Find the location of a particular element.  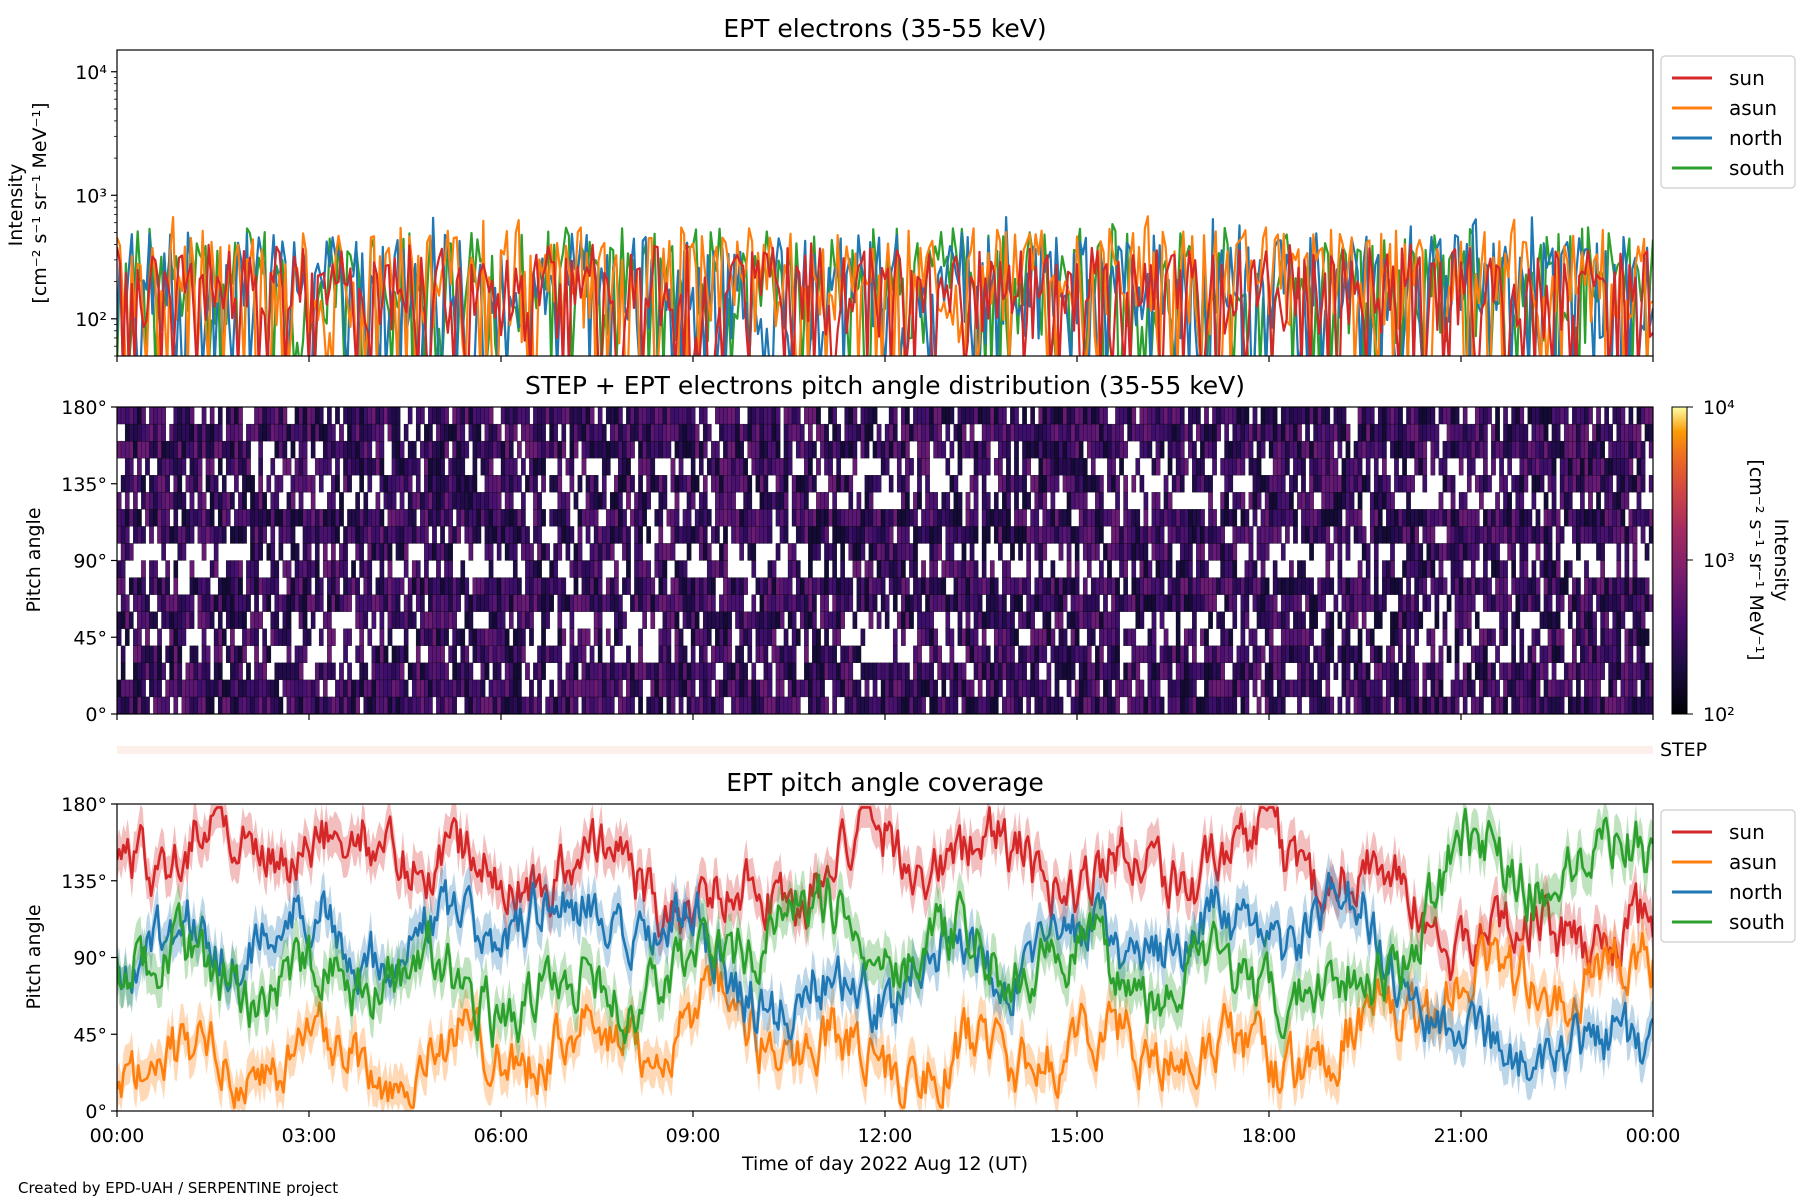

panel1-series-sun is located at coordinates (885, 299).